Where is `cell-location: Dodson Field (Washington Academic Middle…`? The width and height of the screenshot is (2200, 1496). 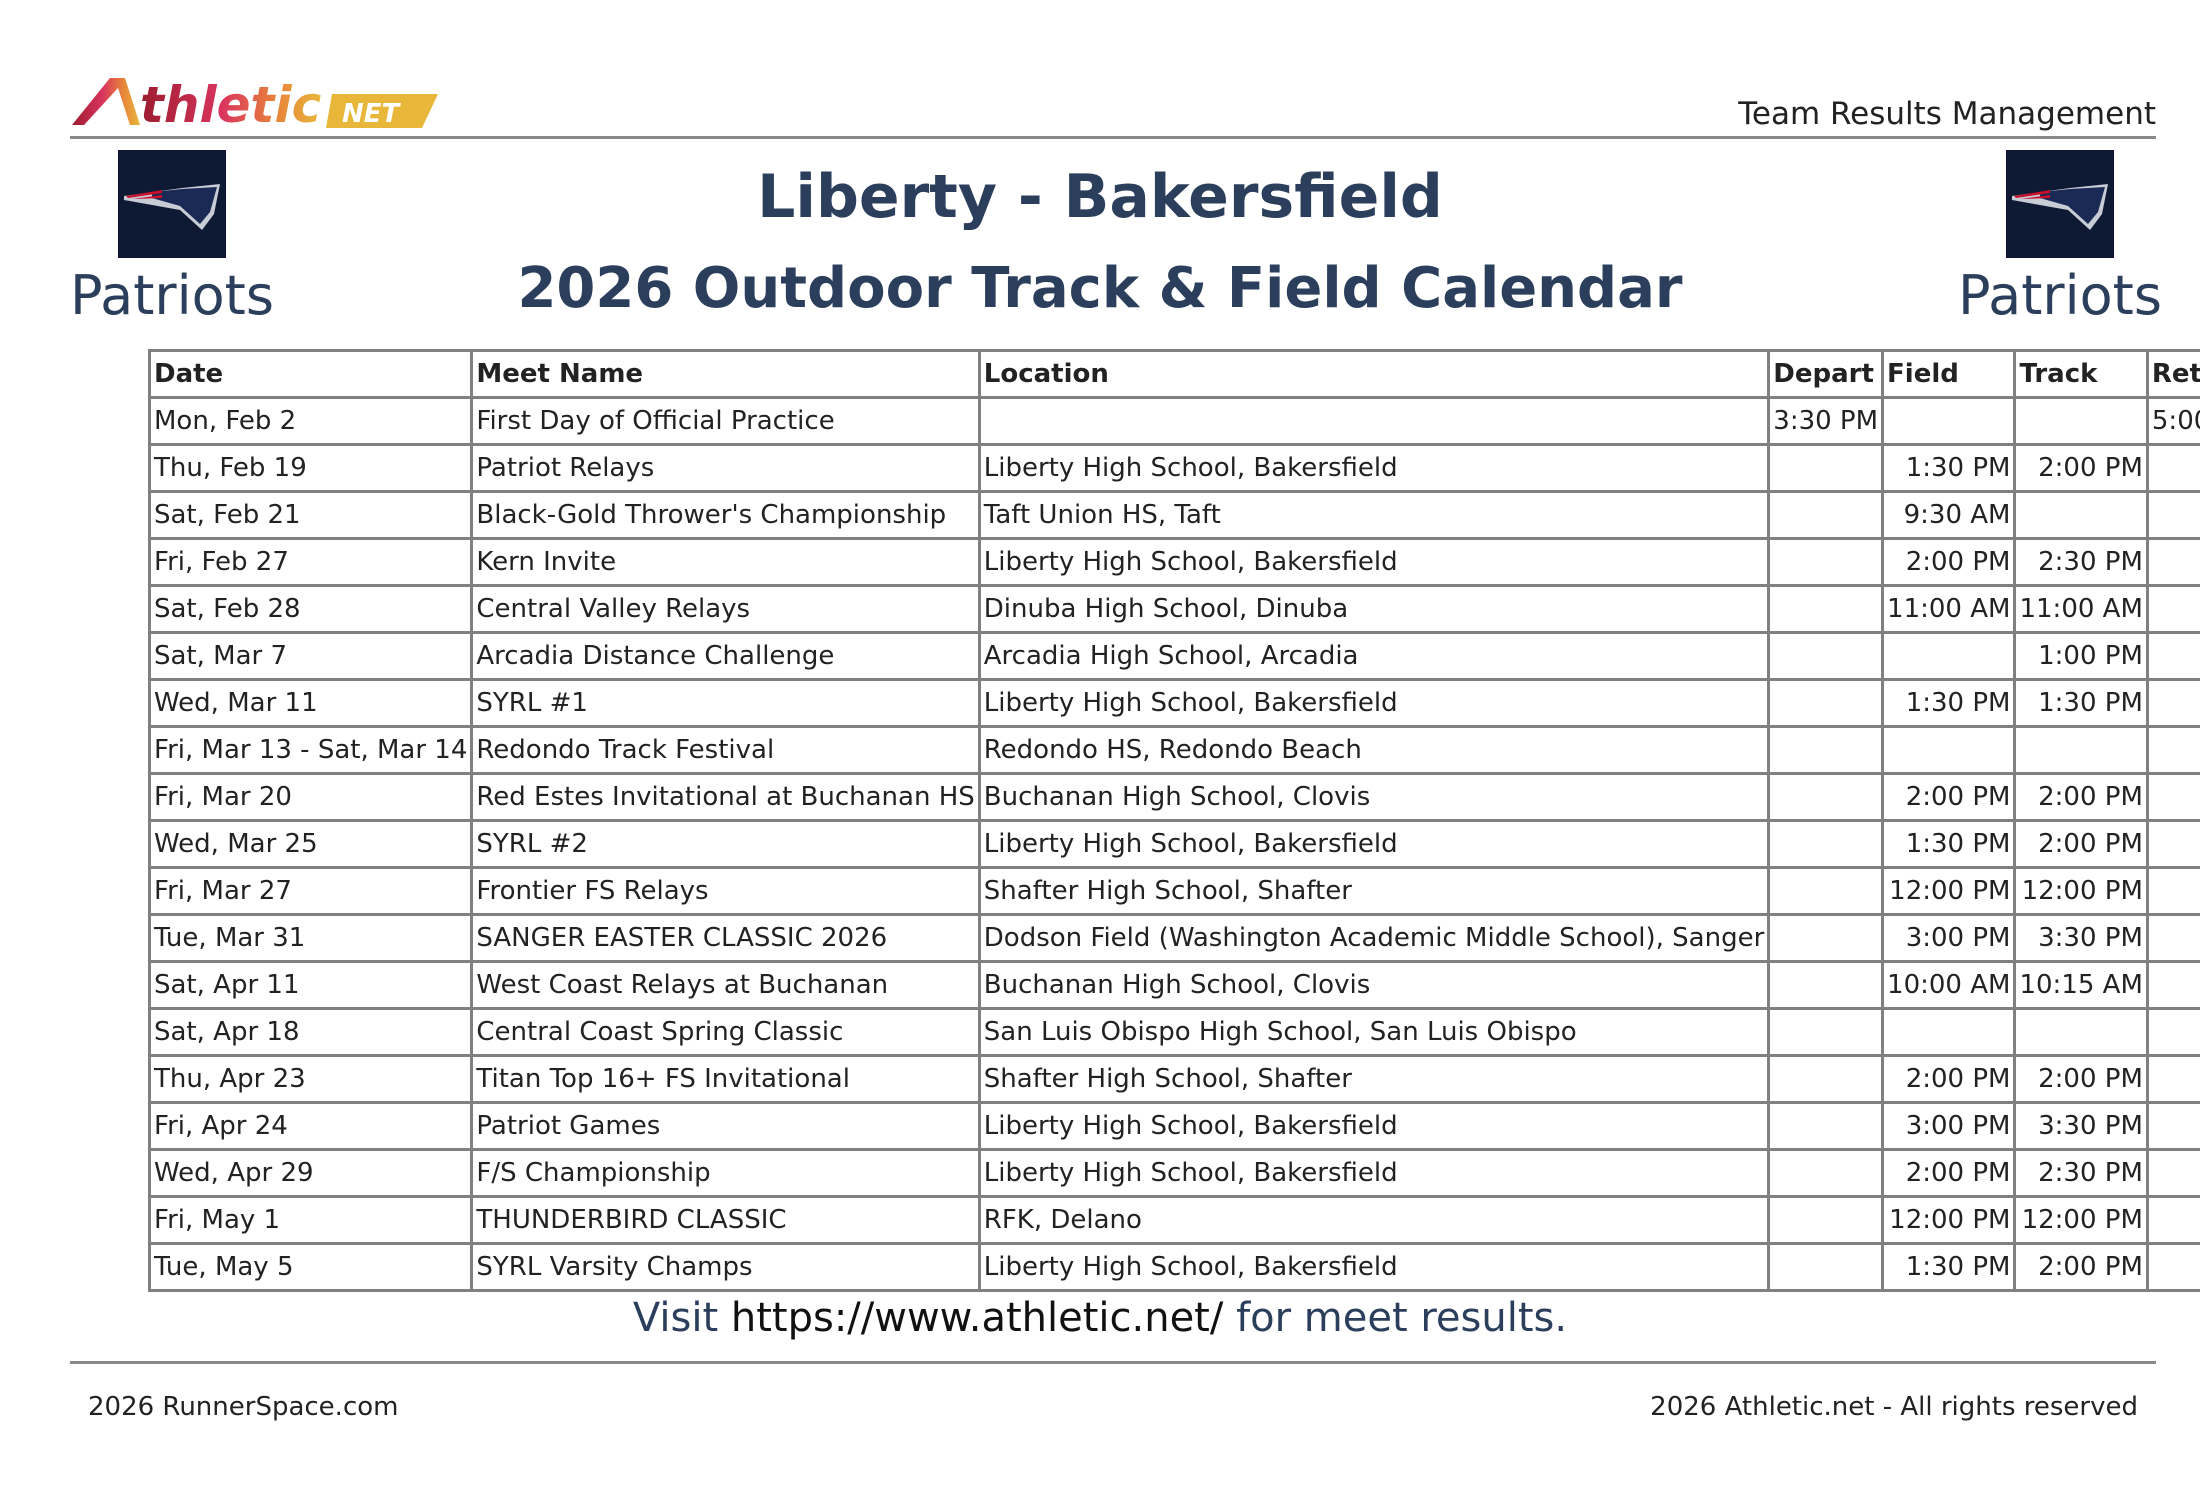 cell-location: Dodson Field (Washington Academic Middle… is located at coordinates (1374, 938).